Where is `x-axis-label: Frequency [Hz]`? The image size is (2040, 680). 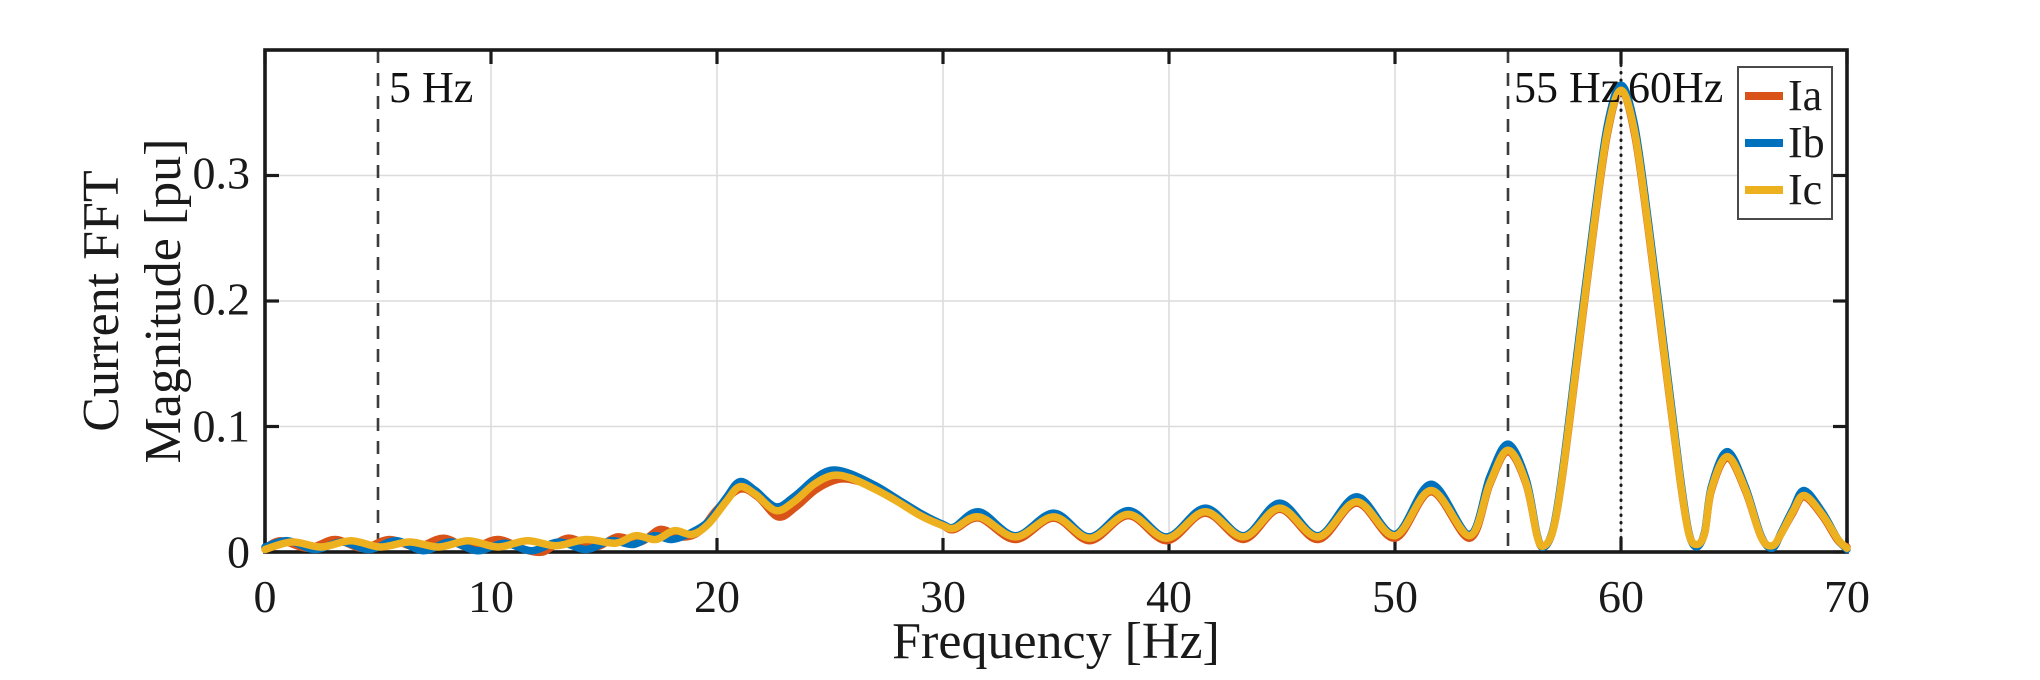 x-axis-label: Frequency [Hz] is located at coordinates (1056, 641).